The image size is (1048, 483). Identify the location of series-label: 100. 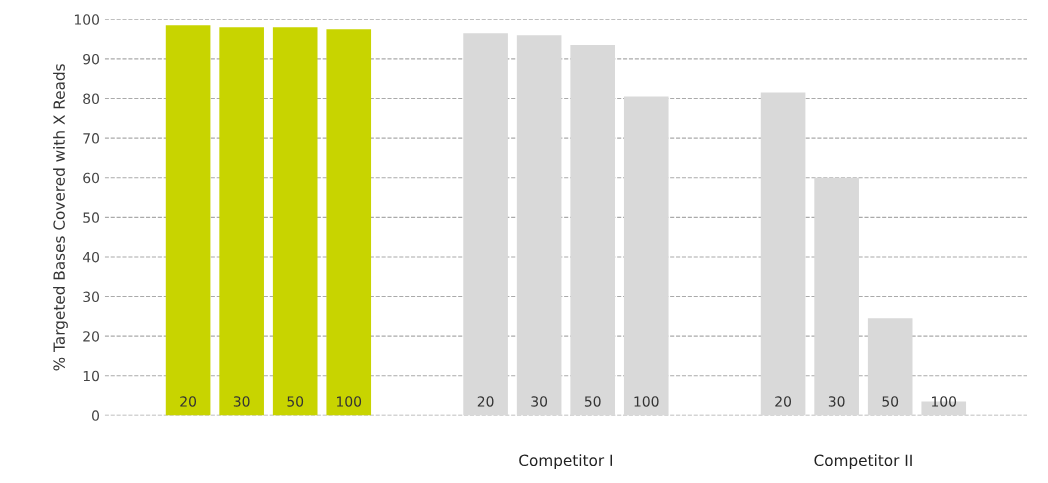
(944, 401).